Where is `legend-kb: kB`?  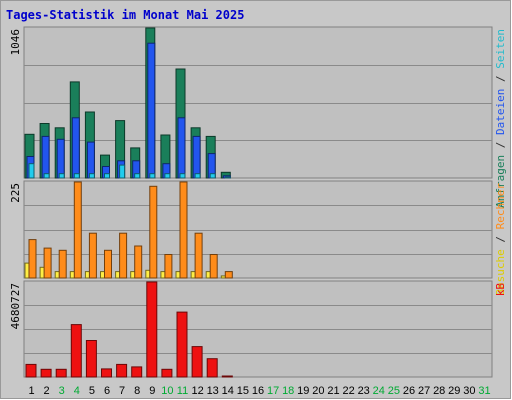 legend-kb: kB is located at coordinates (500, 290).